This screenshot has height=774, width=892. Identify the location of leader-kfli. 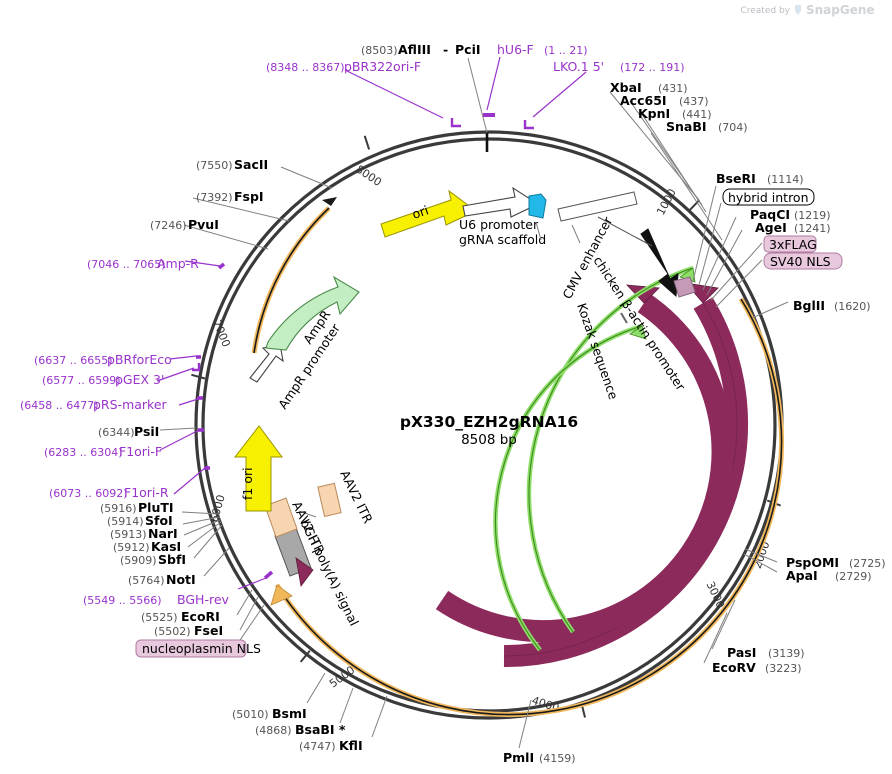
(379, 716).